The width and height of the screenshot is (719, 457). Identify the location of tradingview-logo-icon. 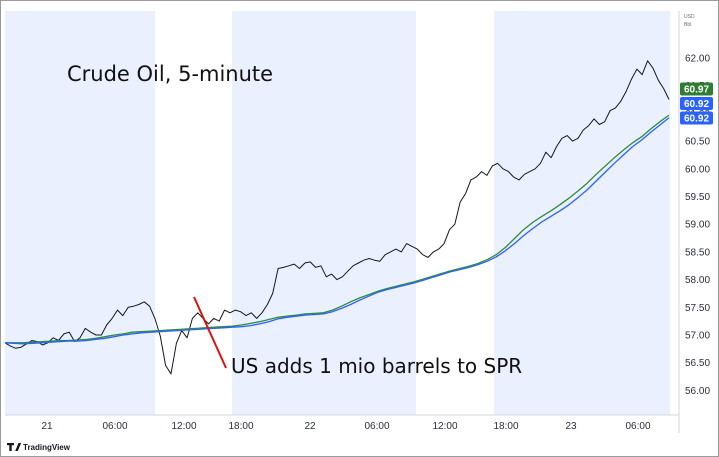
(14, 447).